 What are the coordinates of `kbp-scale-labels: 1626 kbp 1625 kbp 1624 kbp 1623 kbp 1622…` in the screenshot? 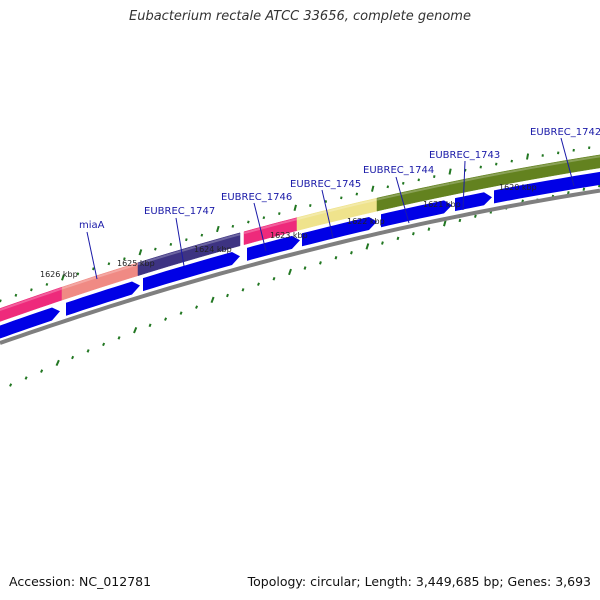 It's located at (288, 231).